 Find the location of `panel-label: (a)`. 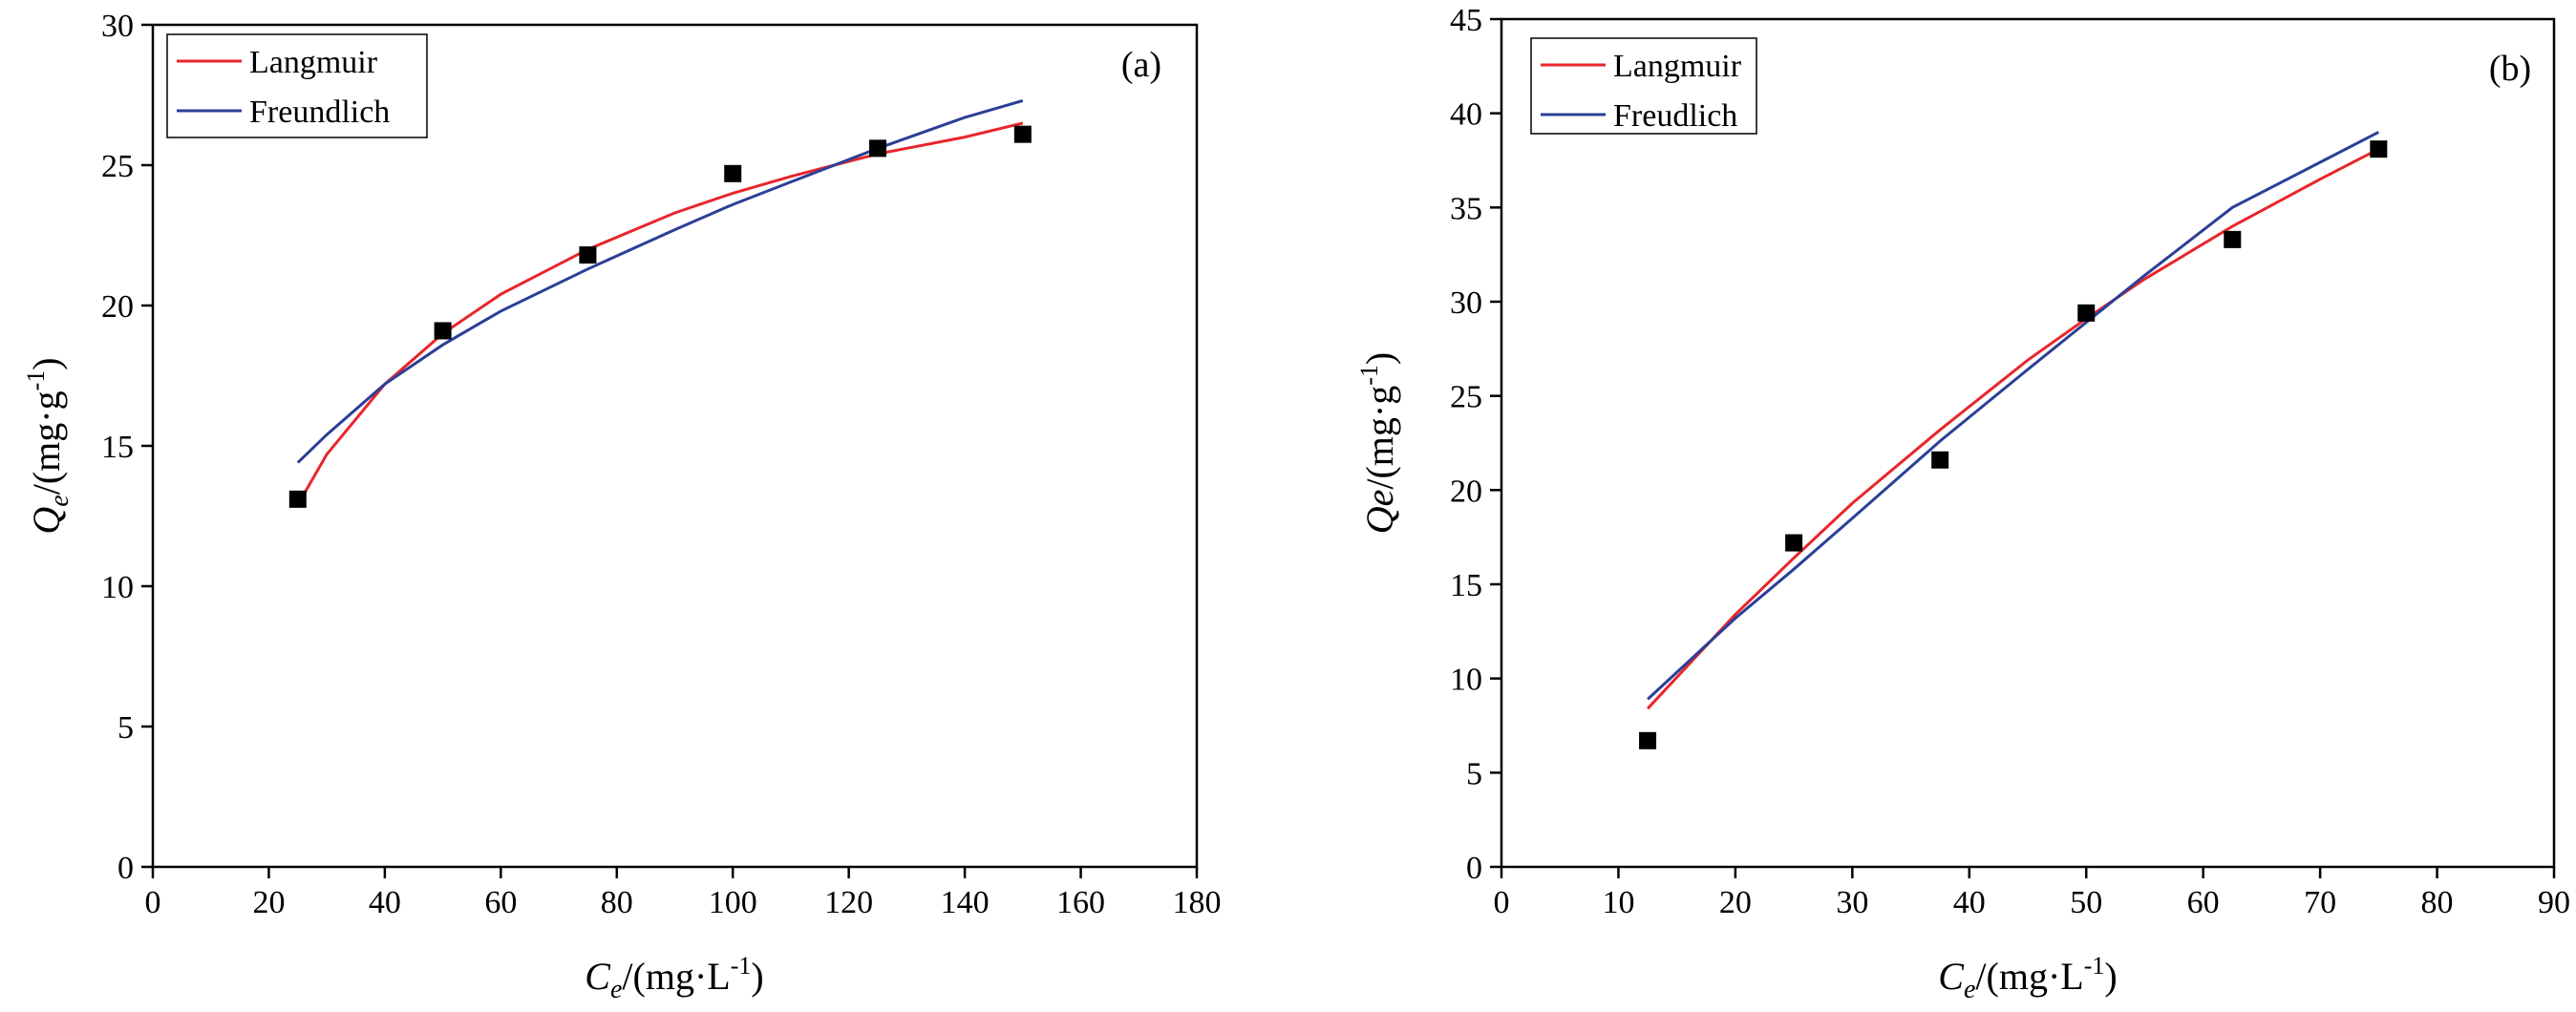

panel-label: (a) is located at coordinates (1141, 65).